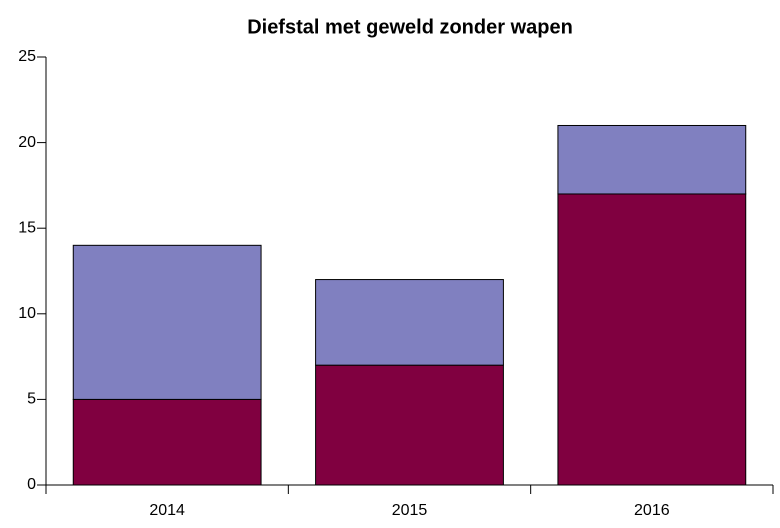  I want to click on x-tick-label: 2016, so click(652, 510).